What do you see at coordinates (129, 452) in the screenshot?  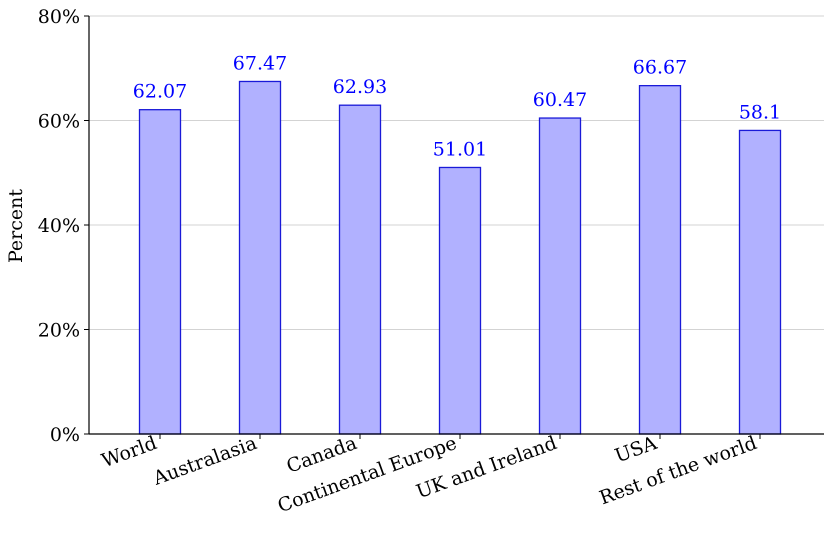 I see `x-tick-label: World` at bounding box center [129, 452].